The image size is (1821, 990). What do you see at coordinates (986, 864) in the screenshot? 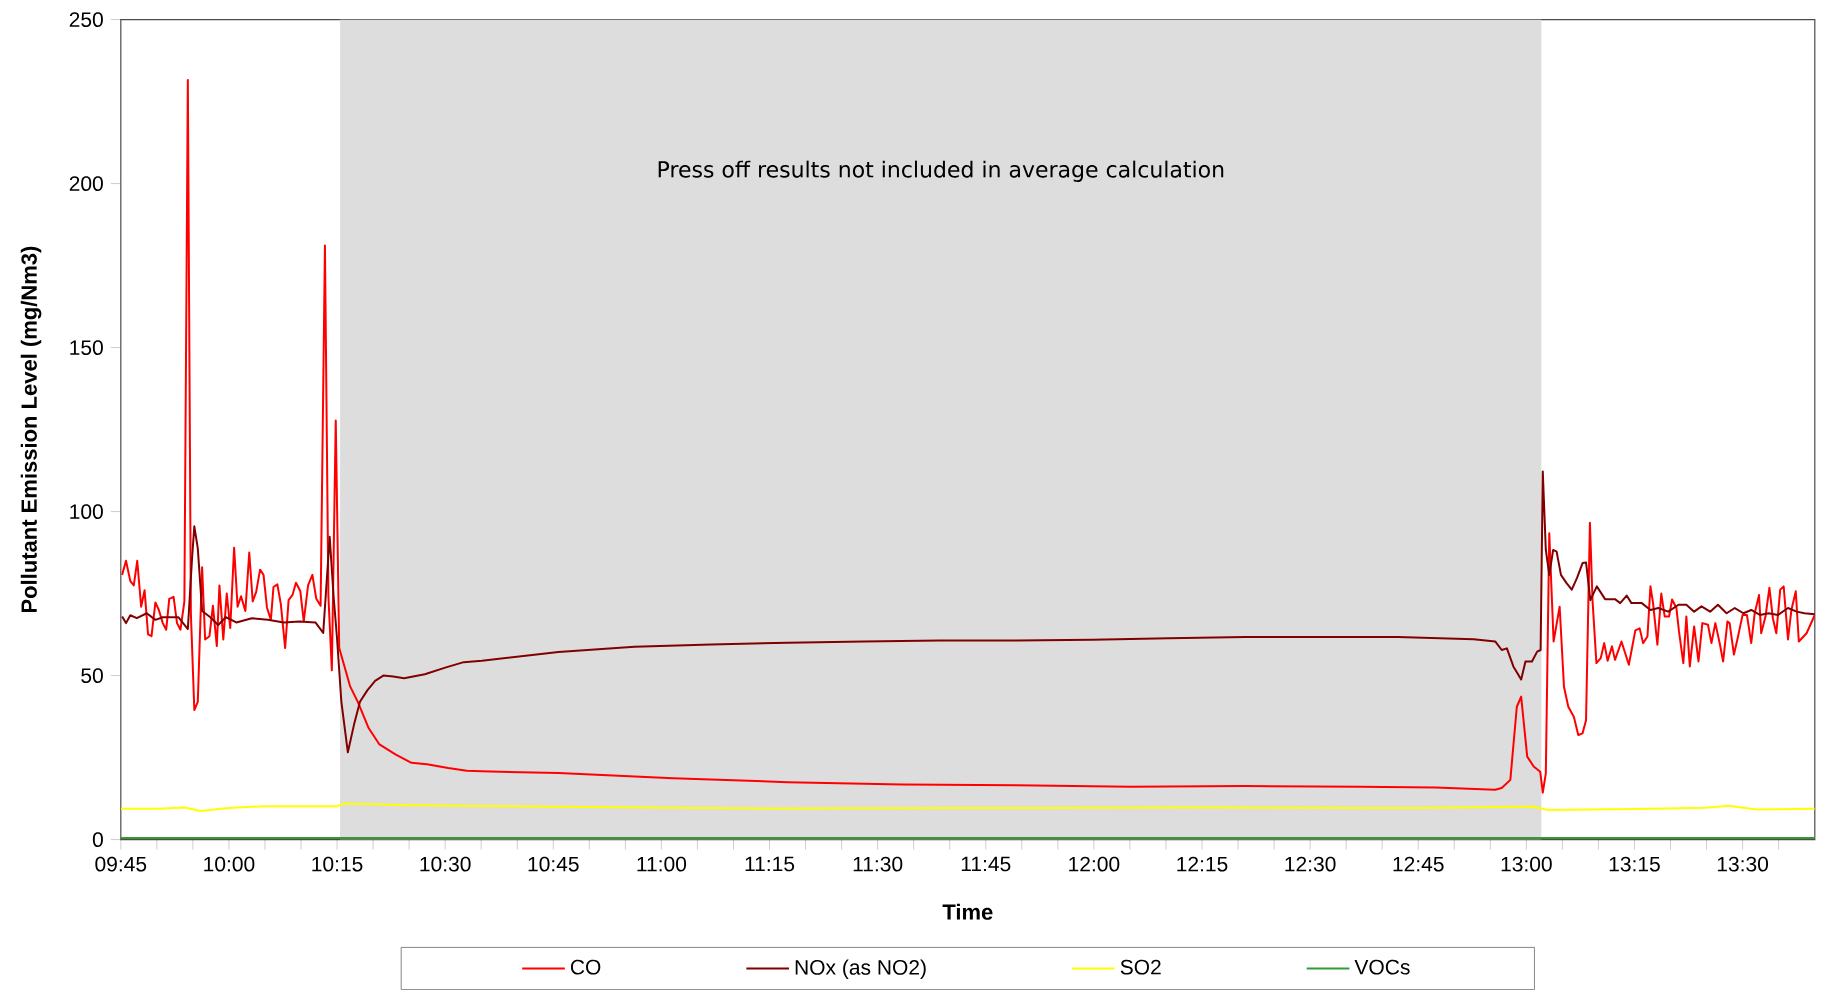
I see `x-tick-label: 11:45` at bounding box center [986, 864].